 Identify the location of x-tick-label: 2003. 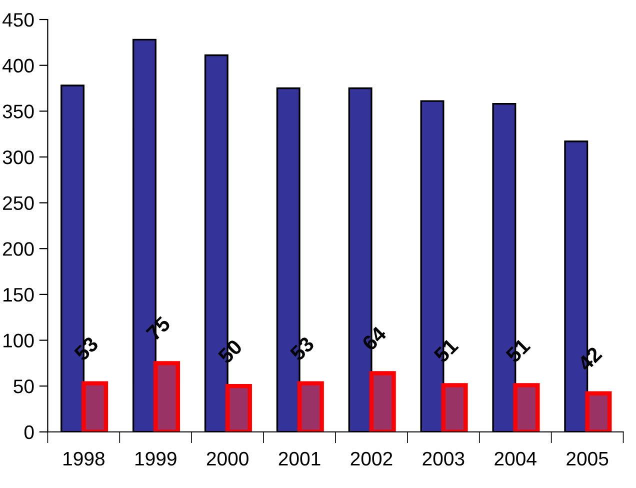
(443, 459).